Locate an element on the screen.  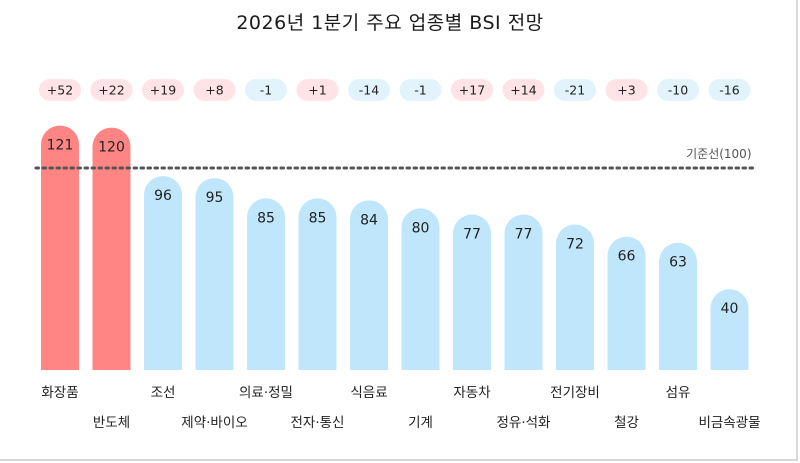
bar-value-label: 80 is located at coordinates (421, 228).